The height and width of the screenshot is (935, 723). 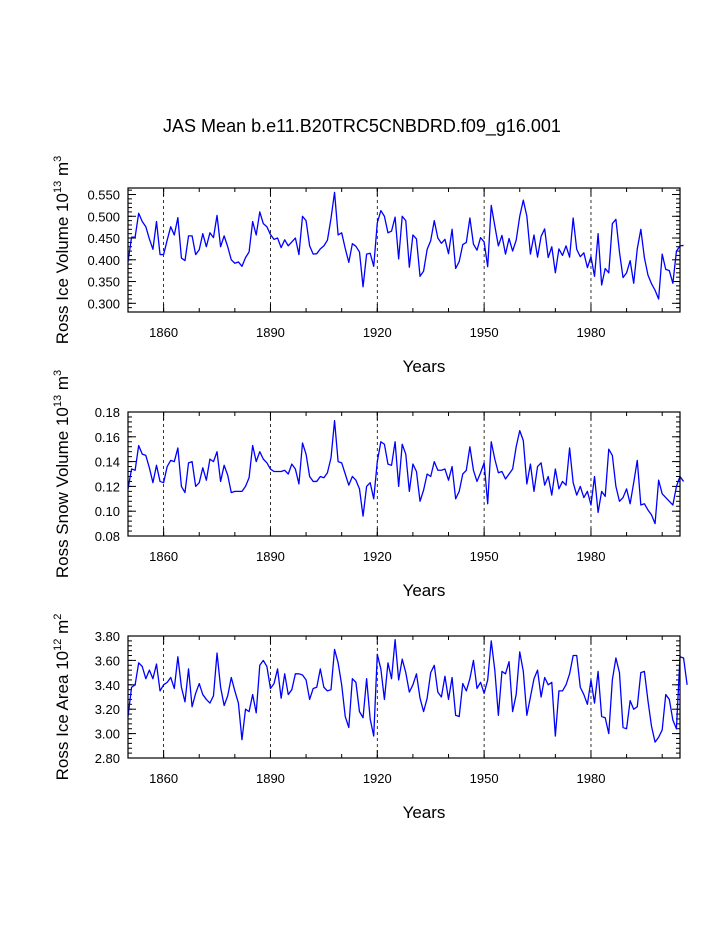 I want to click on y-tick-label: 2.80, so click(x=107, y=758).